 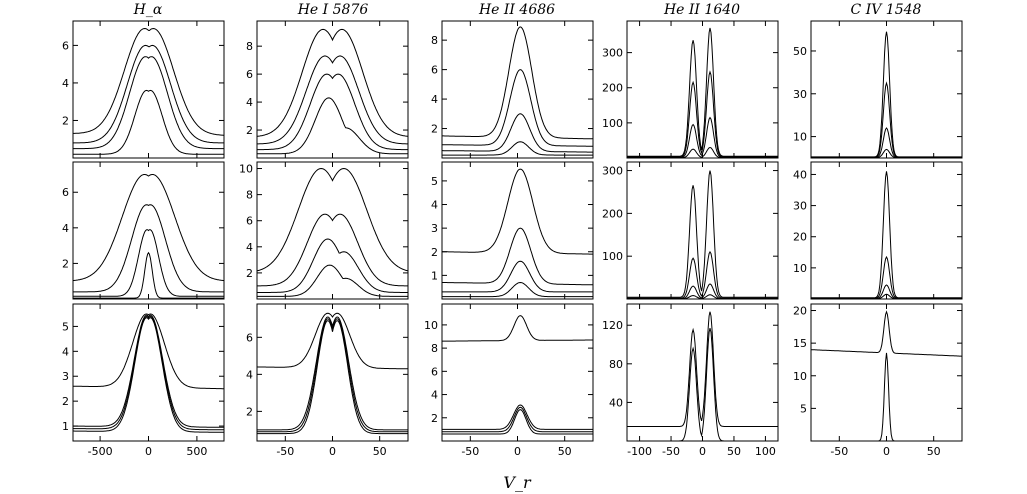 I want to click on panel-r1-c5: 10 30 50, so click(x=878, y=89).